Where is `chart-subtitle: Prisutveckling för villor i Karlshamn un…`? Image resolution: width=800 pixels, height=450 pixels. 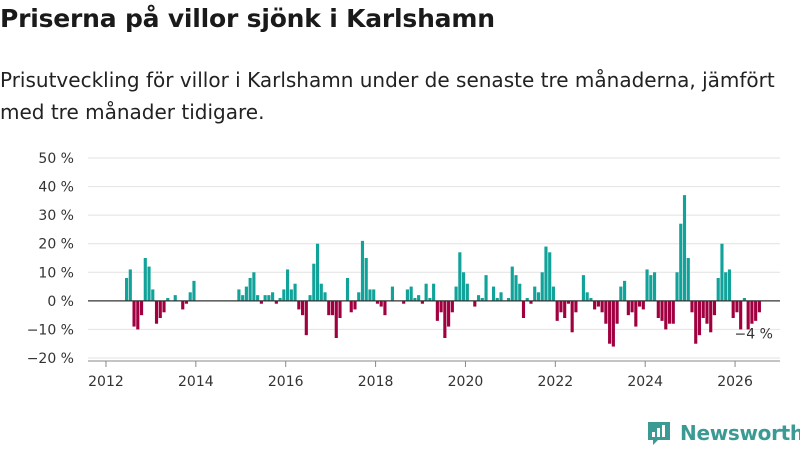 chart-subtitle: Prisutveckling för villor i Karlshamn un… is located at coordinates (387, 96).